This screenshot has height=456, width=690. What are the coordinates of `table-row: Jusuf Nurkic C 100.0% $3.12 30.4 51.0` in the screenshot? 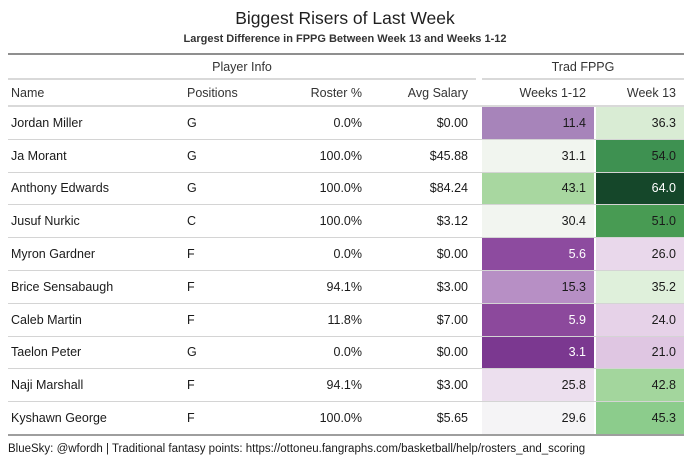 It's located at (346, 222).